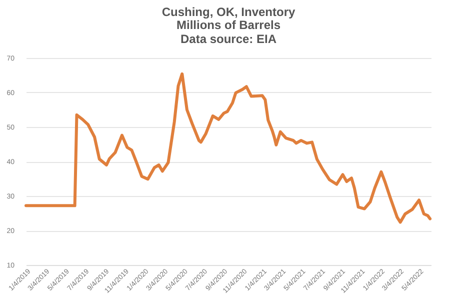 The width and height of the screenshot is (450, 298). Describe the element at coordinates (229, 12) in the screenshot. I see `chart-title: Cushing, OK, Inventory` at that location.